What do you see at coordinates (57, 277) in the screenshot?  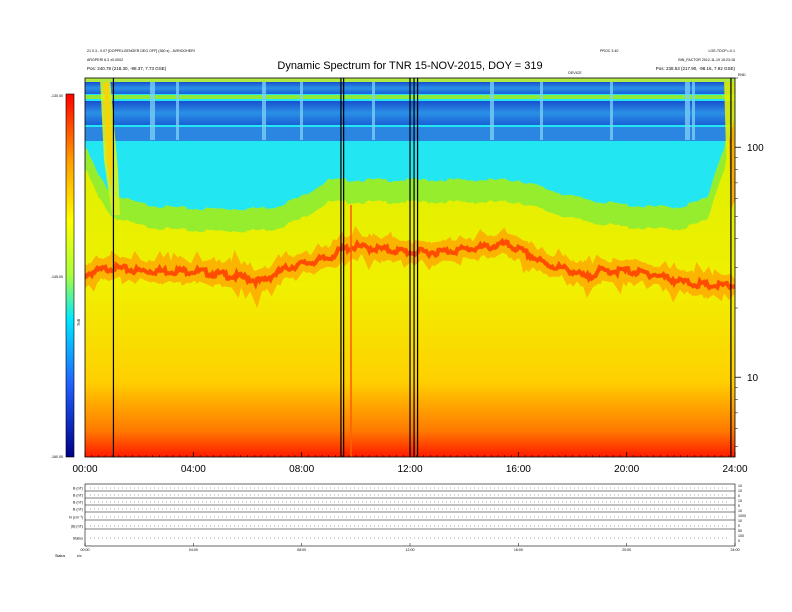 I see `colorbar-tick-mid: -145.00` at bounding box center [57, 277].